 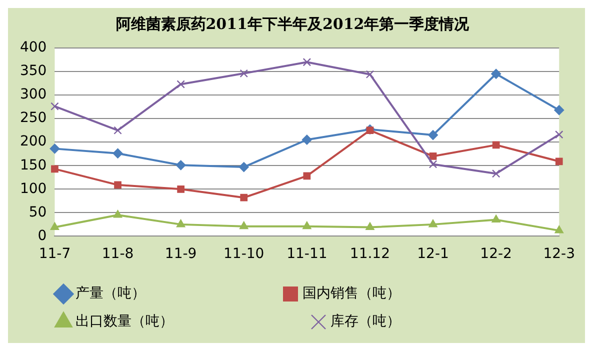 I want to click on x-tick-label: 11-8, so click(x=118, y=254).